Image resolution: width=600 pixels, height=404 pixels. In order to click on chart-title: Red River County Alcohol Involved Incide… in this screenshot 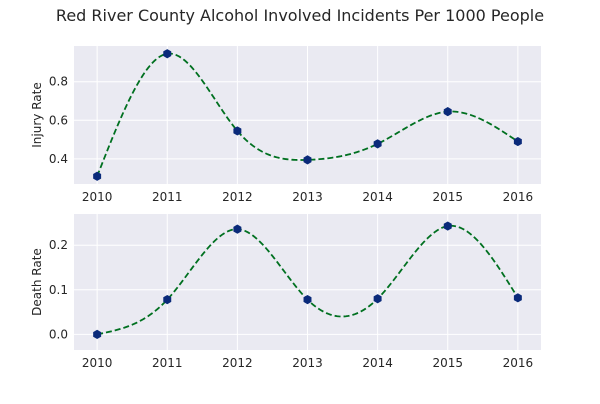, I will do `click(300, 15)`.